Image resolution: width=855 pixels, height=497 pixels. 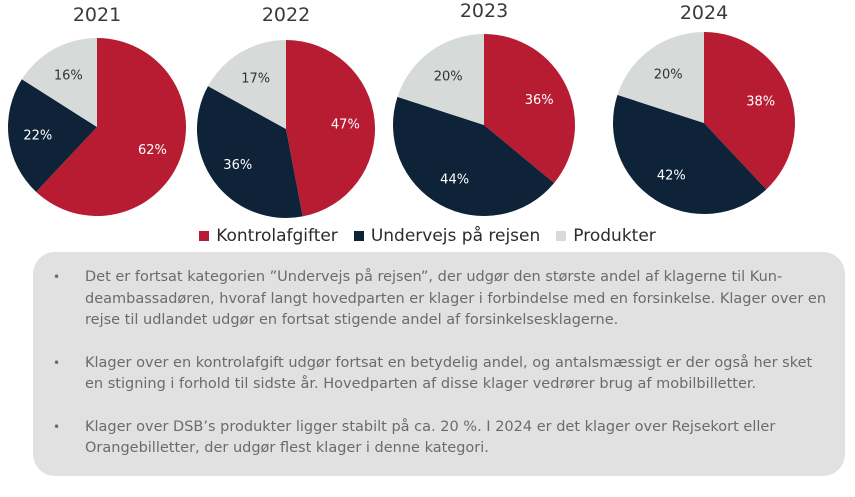 I want to click on pie-2024: 2024 38% 42% 20%, so click(x=704, y=108).